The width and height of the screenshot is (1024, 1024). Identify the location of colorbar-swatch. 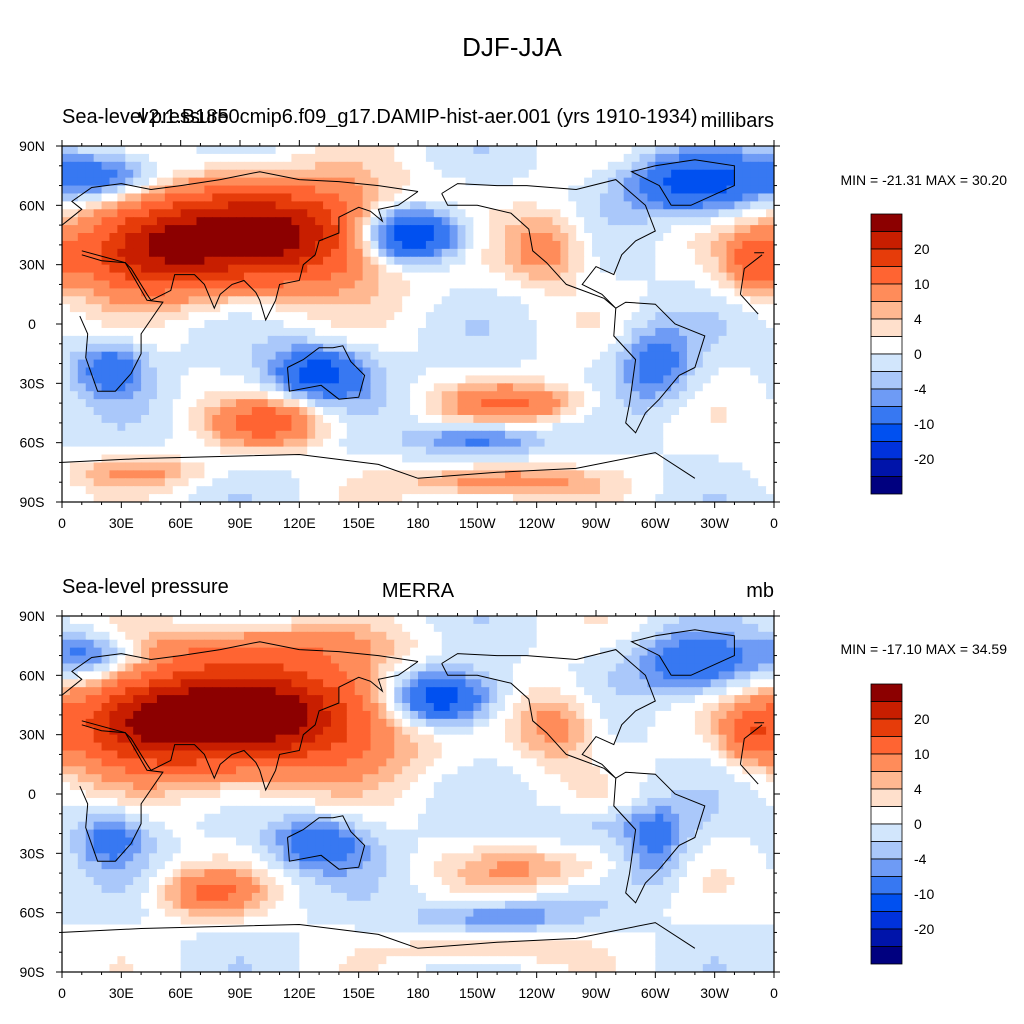
(886, 467).